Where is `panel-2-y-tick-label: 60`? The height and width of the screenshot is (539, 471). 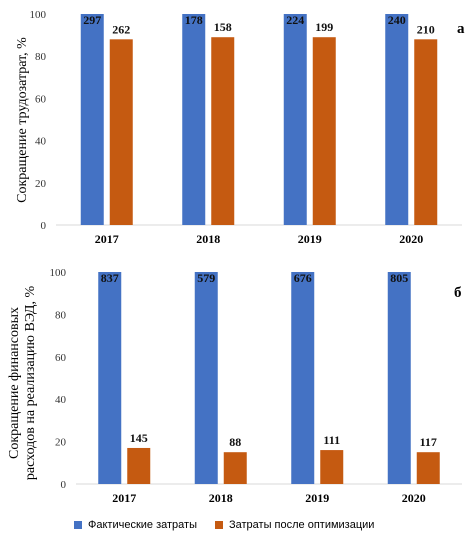
panel-2-y-tick-label: 60 is located at coordinates (61, 358).